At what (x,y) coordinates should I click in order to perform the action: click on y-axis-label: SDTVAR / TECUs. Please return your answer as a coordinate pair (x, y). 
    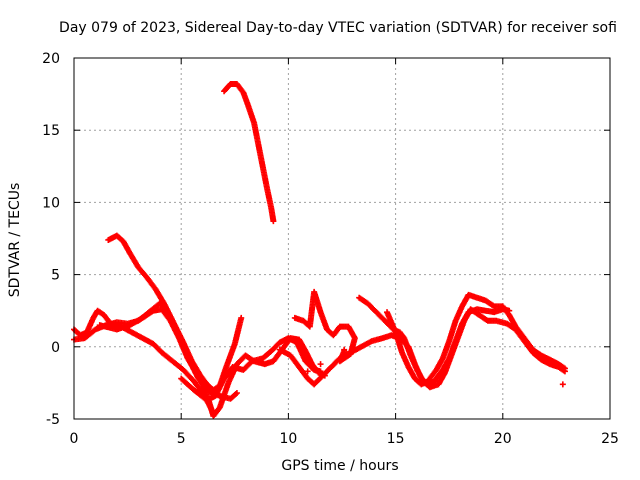
    Looking at the image, I should click on (15, 240).